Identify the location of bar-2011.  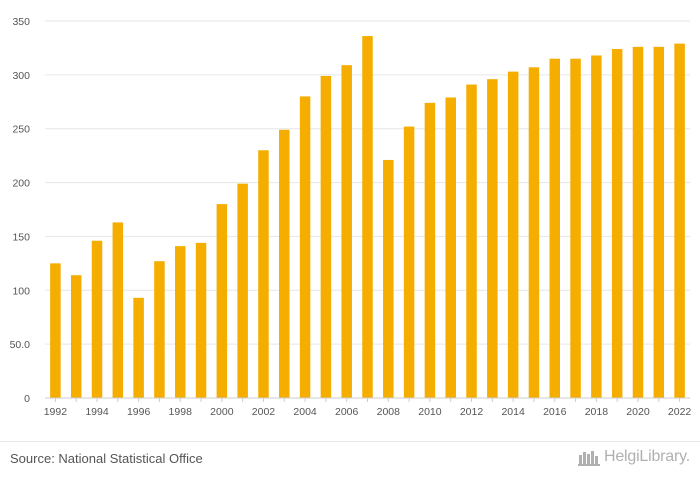
(450, 247).